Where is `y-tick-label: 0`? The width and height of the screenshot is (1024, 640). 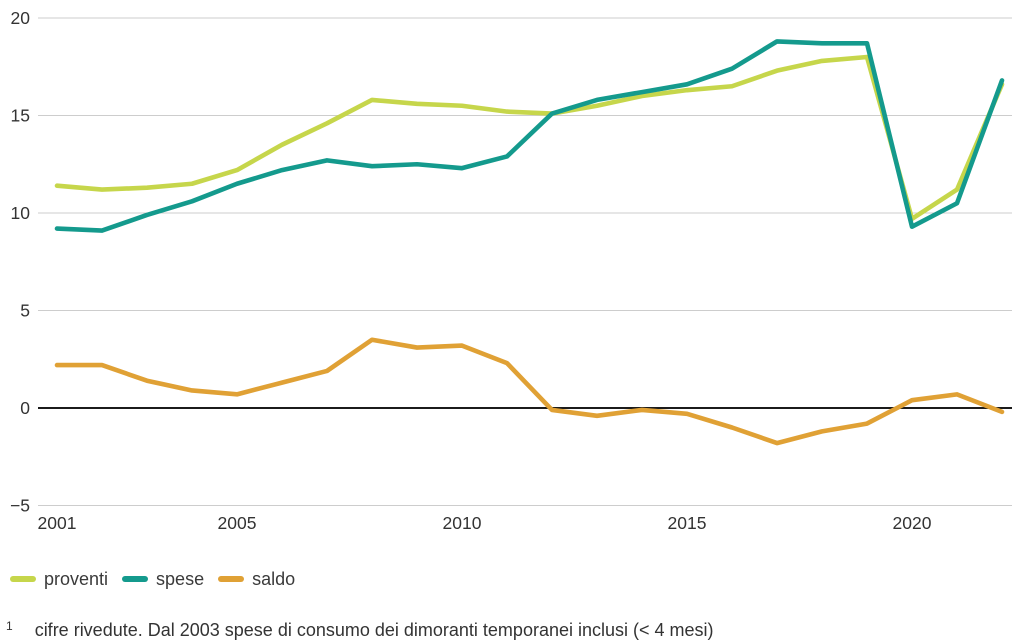
y-tick-label: 0 is located at coordinates (25, 408).